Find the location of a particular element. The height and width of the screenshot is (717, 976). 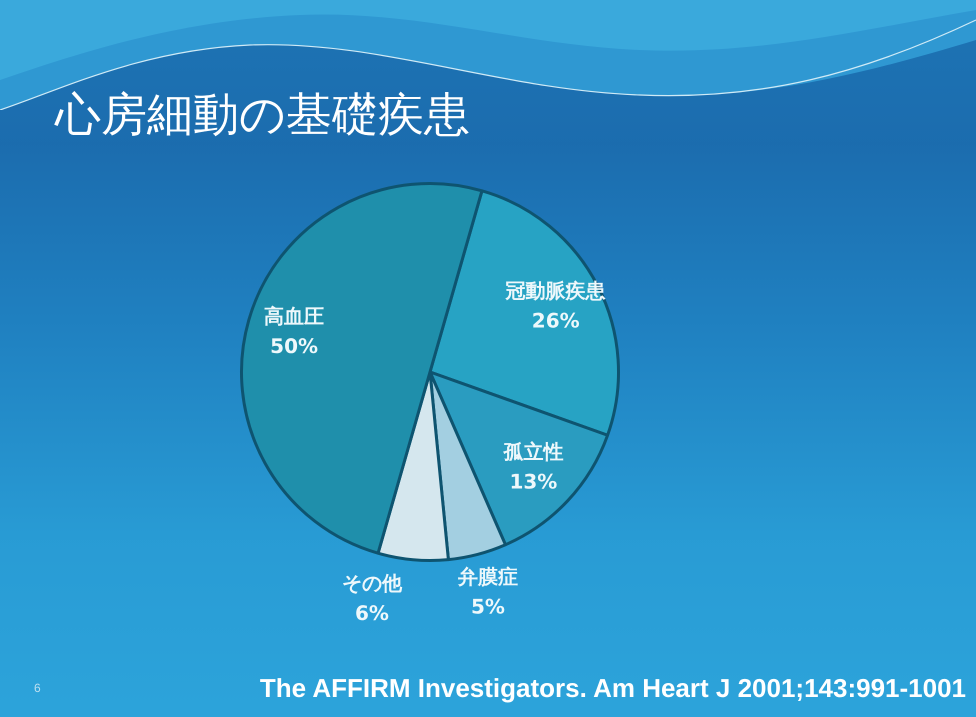

chart-title: 心房細動の基礎疾患 is located at coordinates (262, 114).